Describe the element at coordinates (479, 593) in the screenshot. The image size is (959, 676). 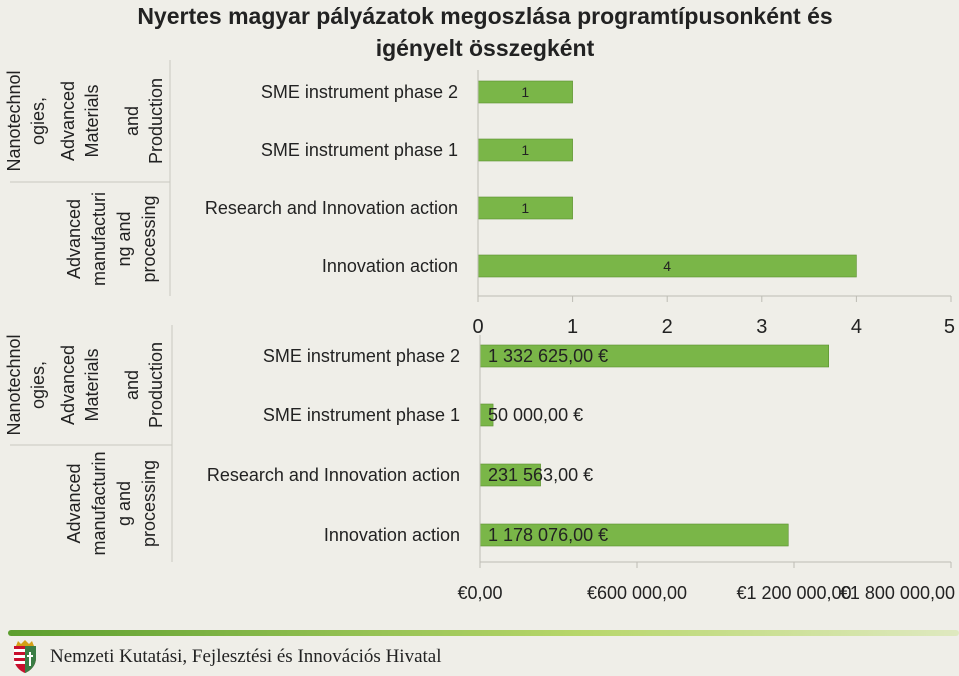
I see `tick-label: €0,00` at that location.